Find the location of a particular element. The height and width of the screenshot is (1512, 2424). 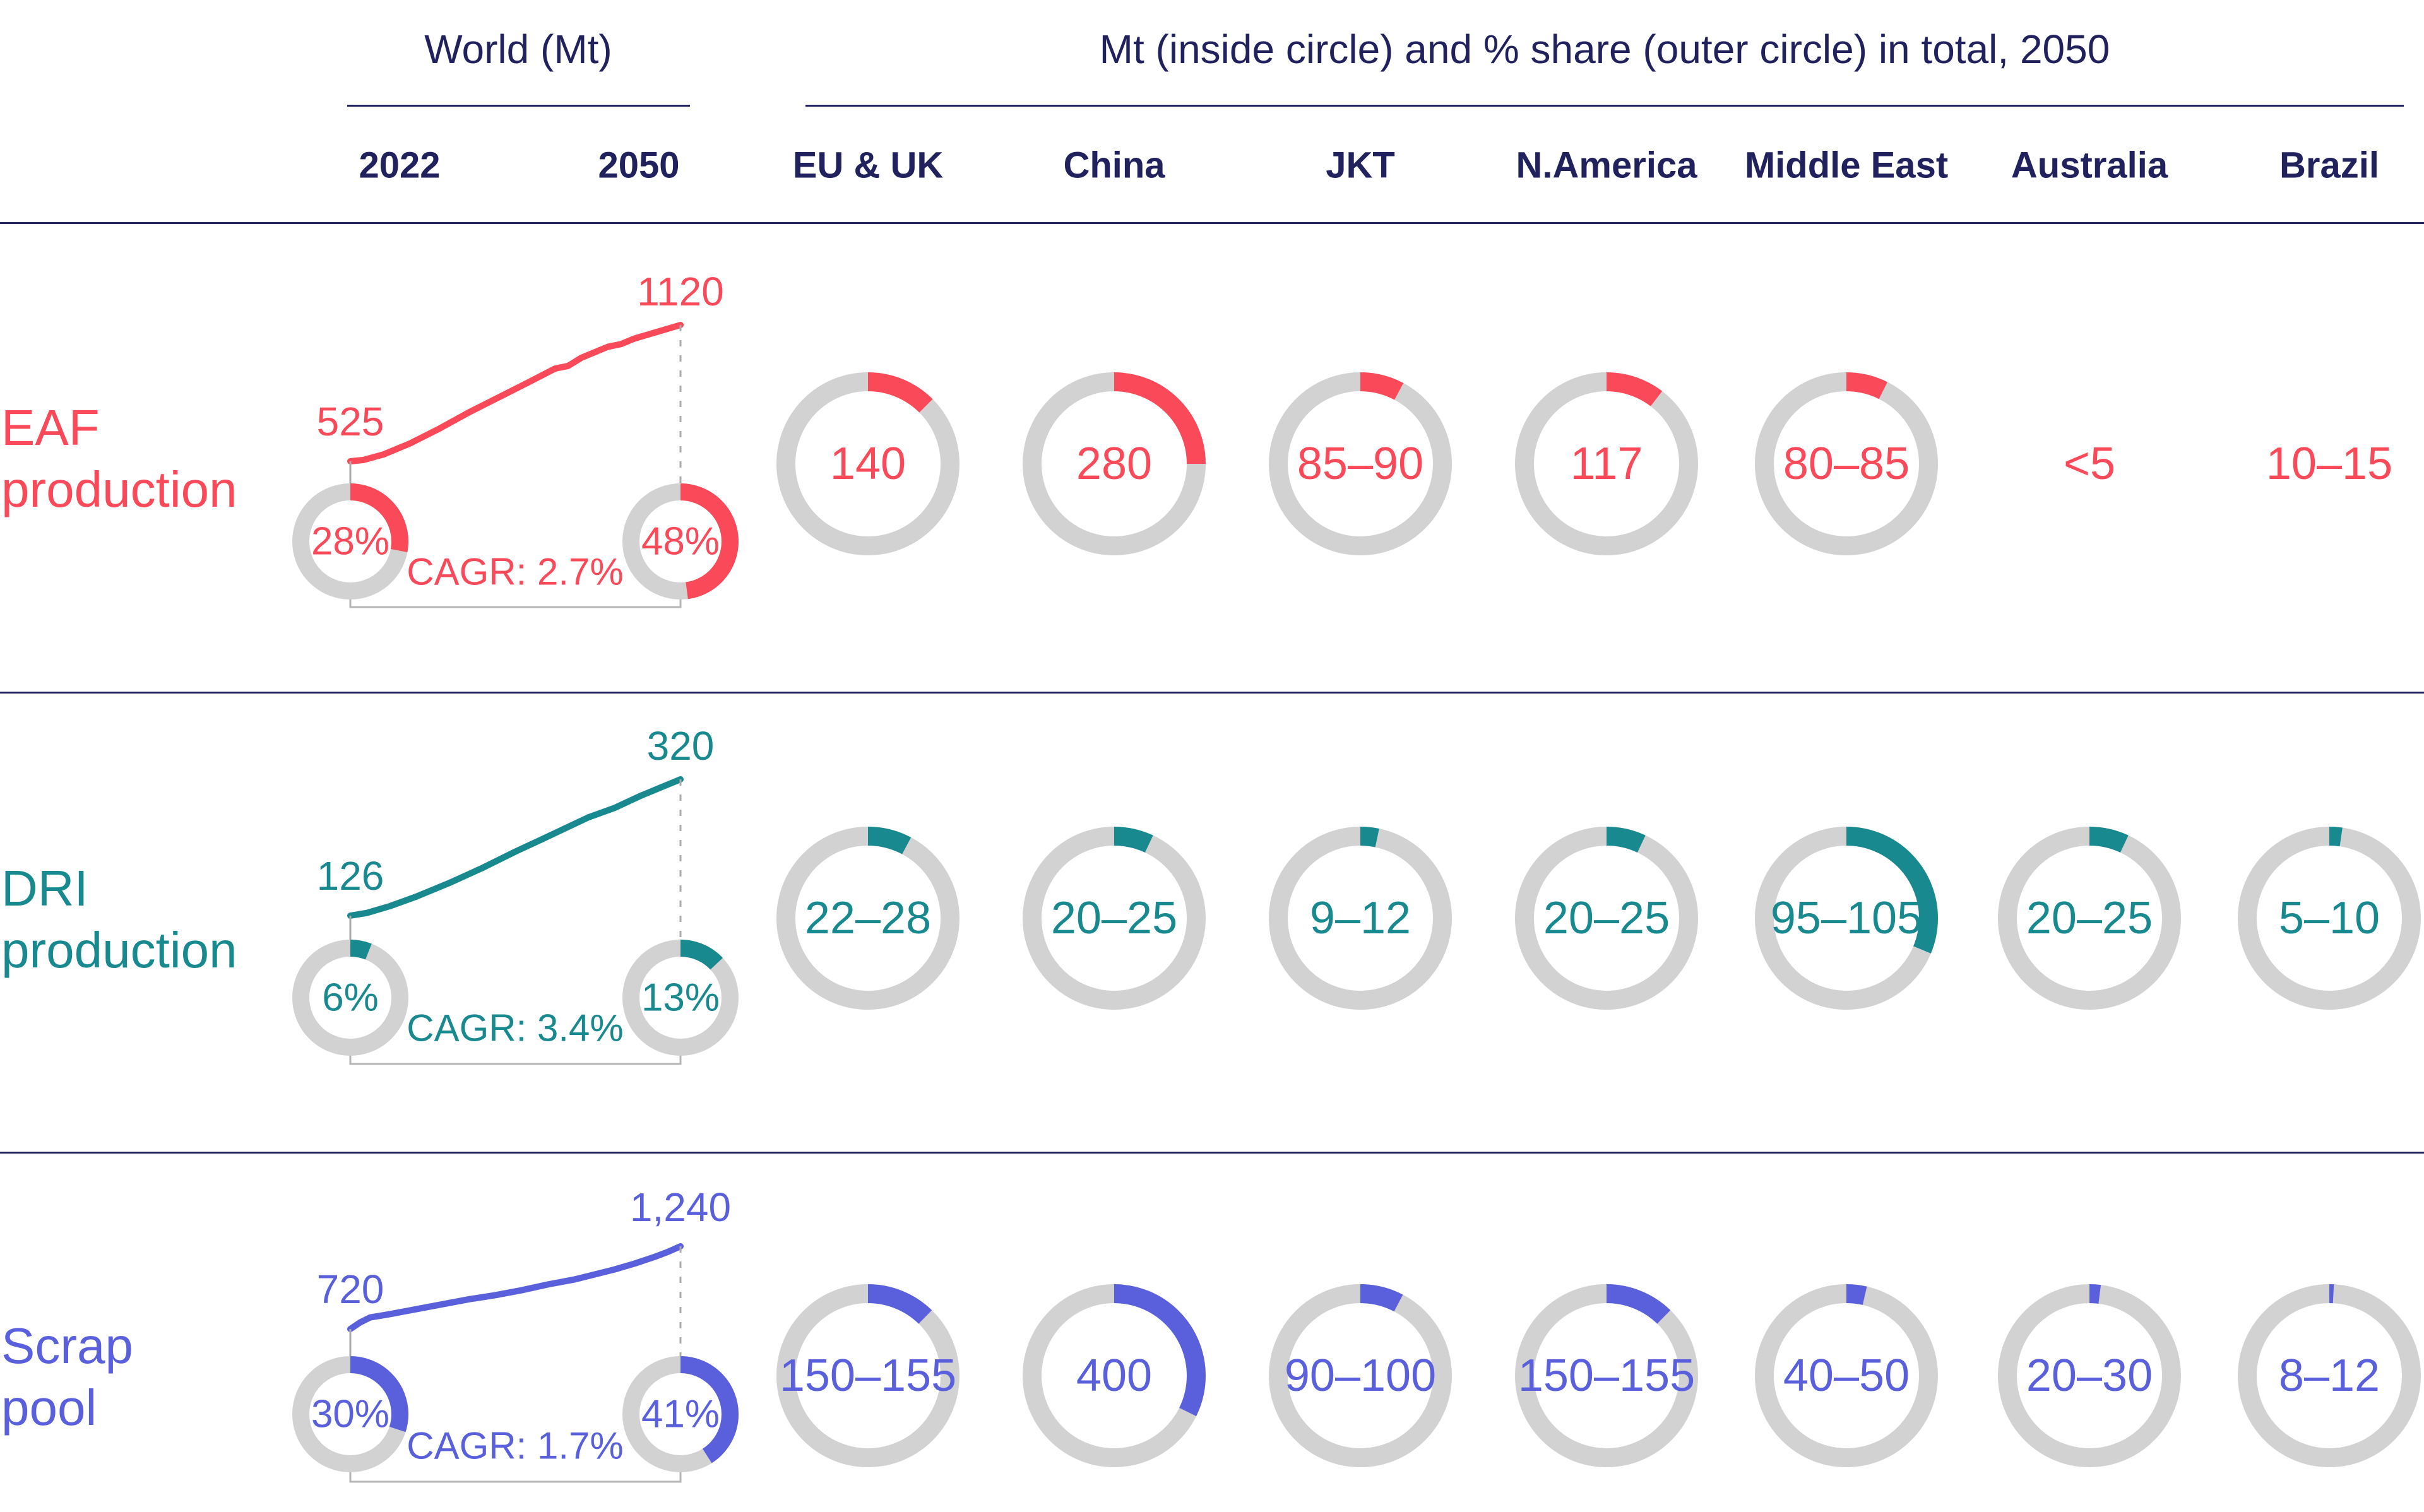

region-donut-eaf-production-china-arc is located at coordinates (1114, 463).